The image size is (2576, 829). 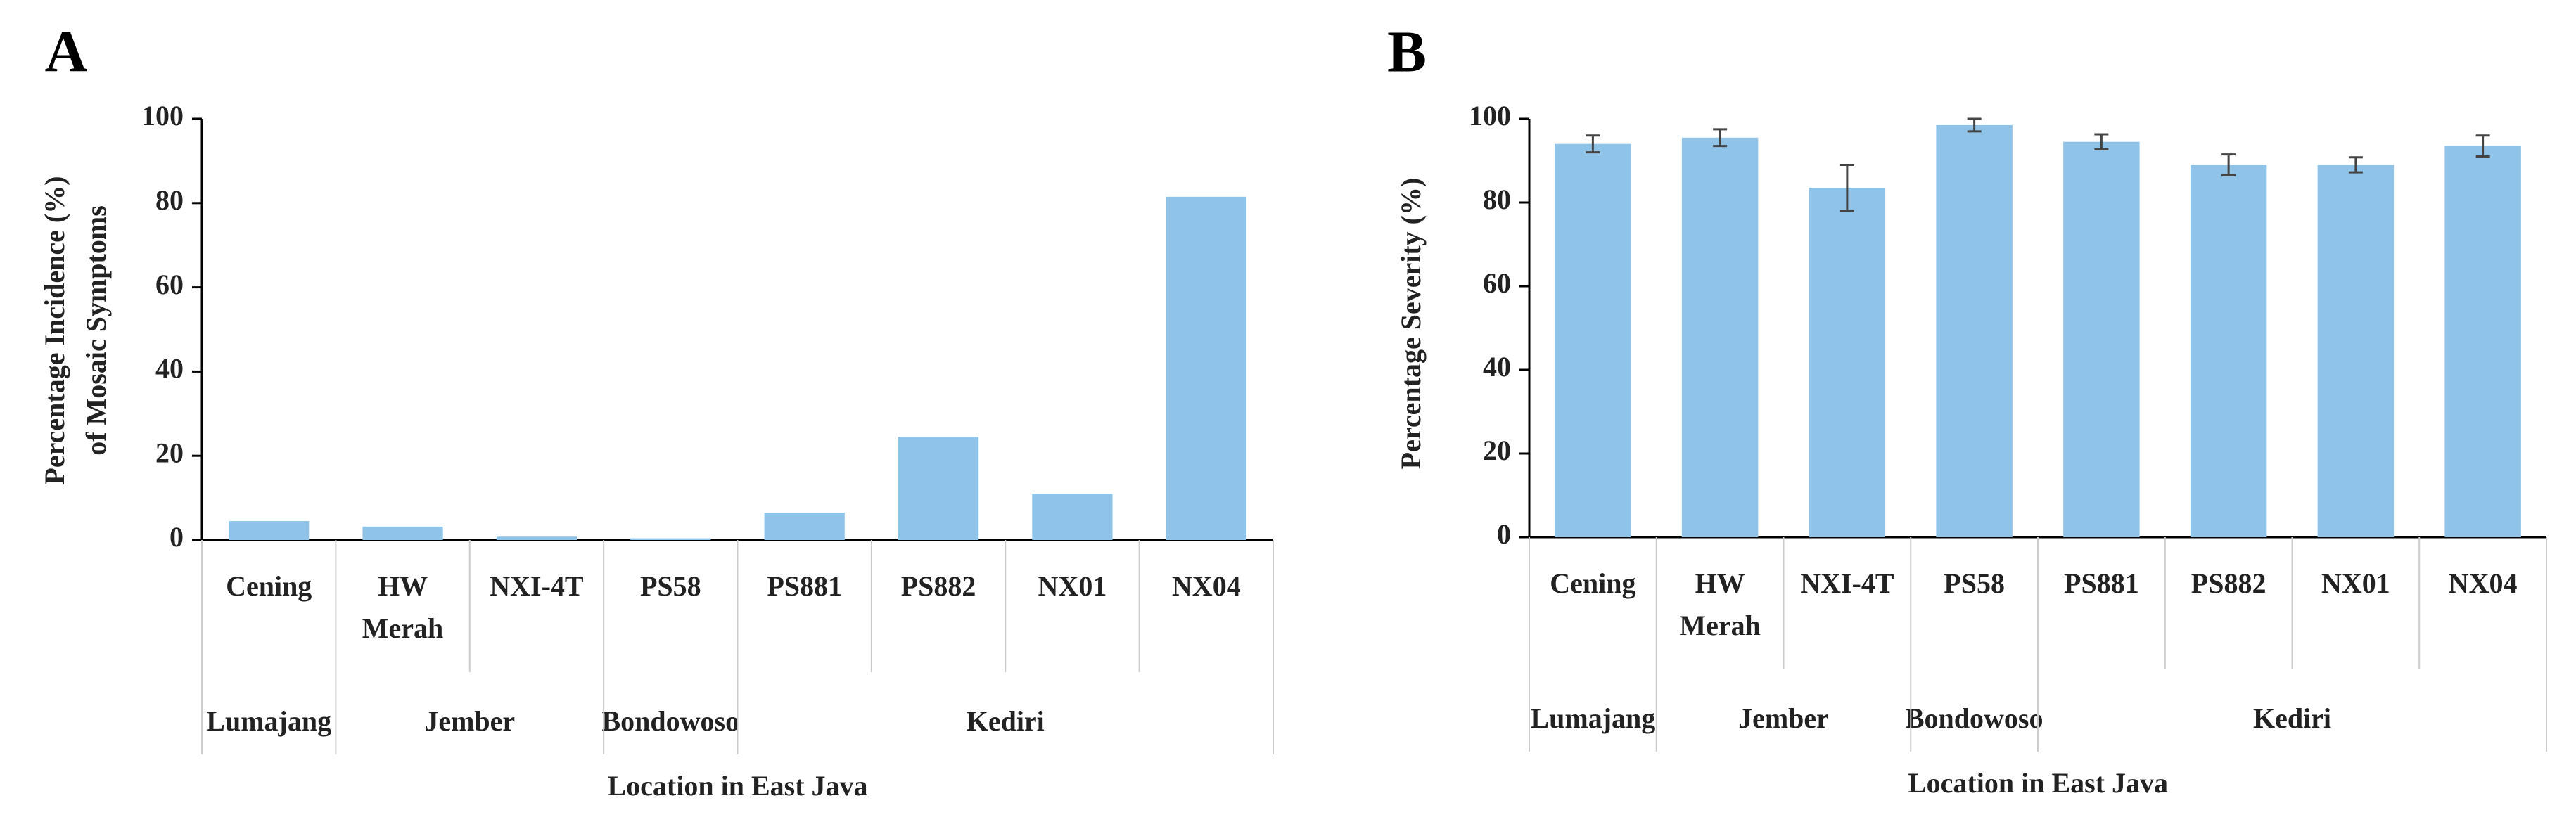 What do you see at coordinates (66, 51) in the screenshot?
I see `panel-label: A` at bounding box center [66, 51].